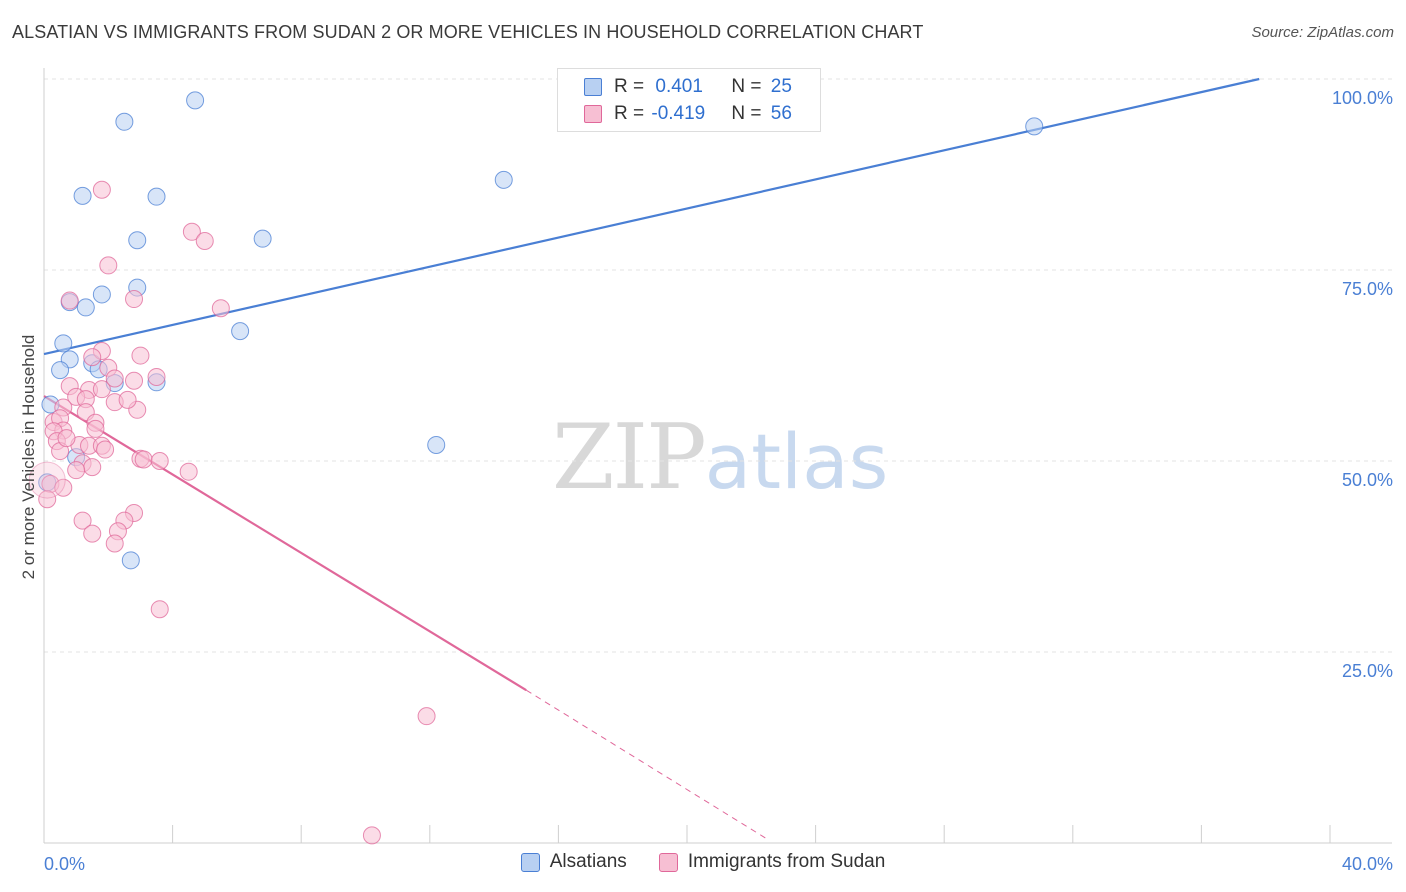  What do you see at coordinates (679, 86) in the screenshot?
I see `legend-r-value: 0.401` at bounding box center [679, 86].